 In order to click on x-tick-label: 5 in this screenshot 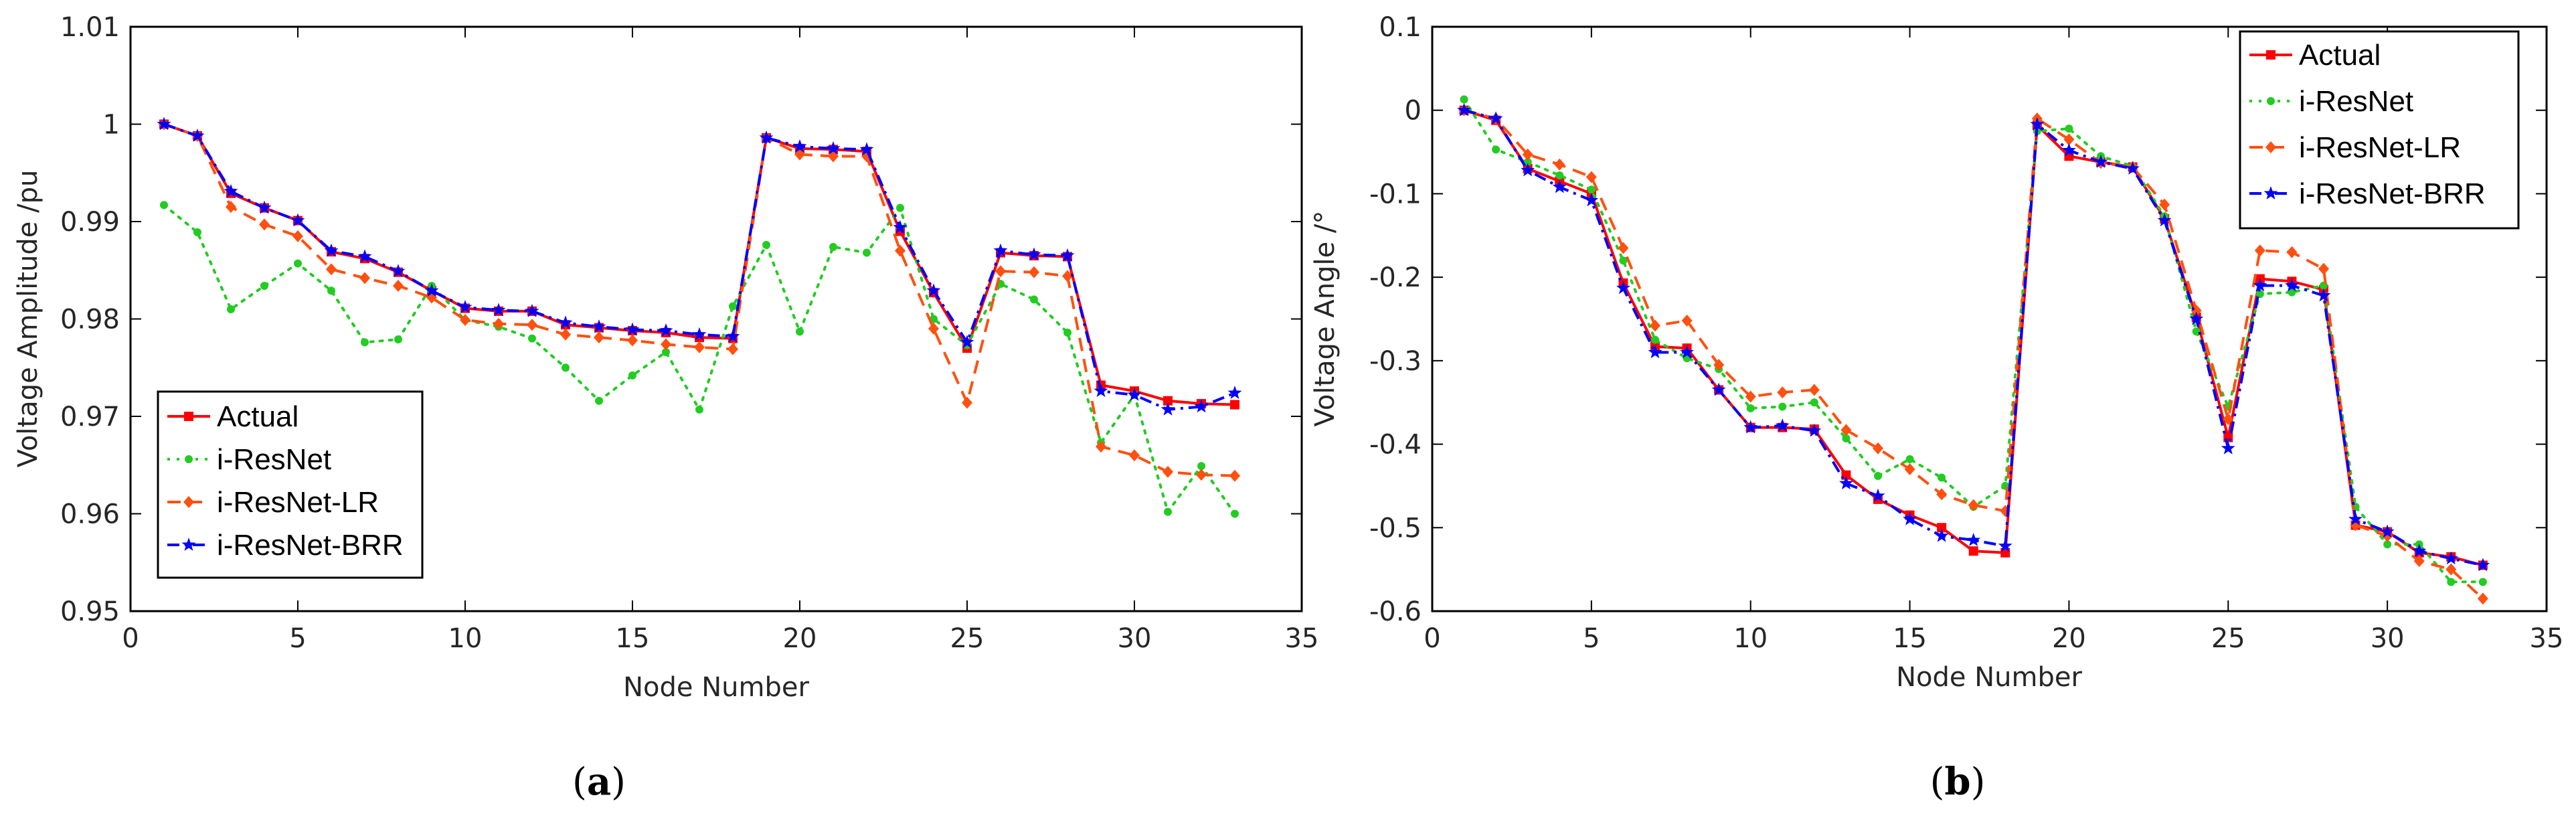, I will do `click(1592, 638)`.